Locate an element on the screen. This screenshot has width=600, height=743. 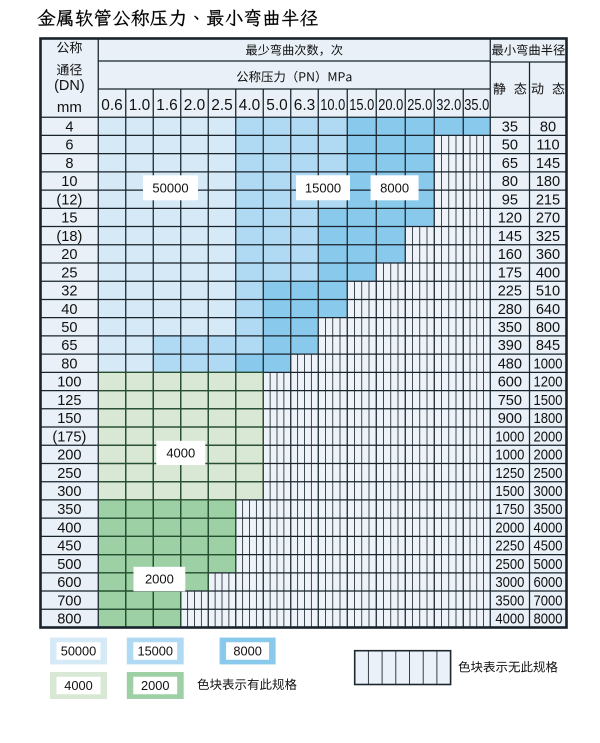
svg-text: 1800 is located at coordinates (548, 419).